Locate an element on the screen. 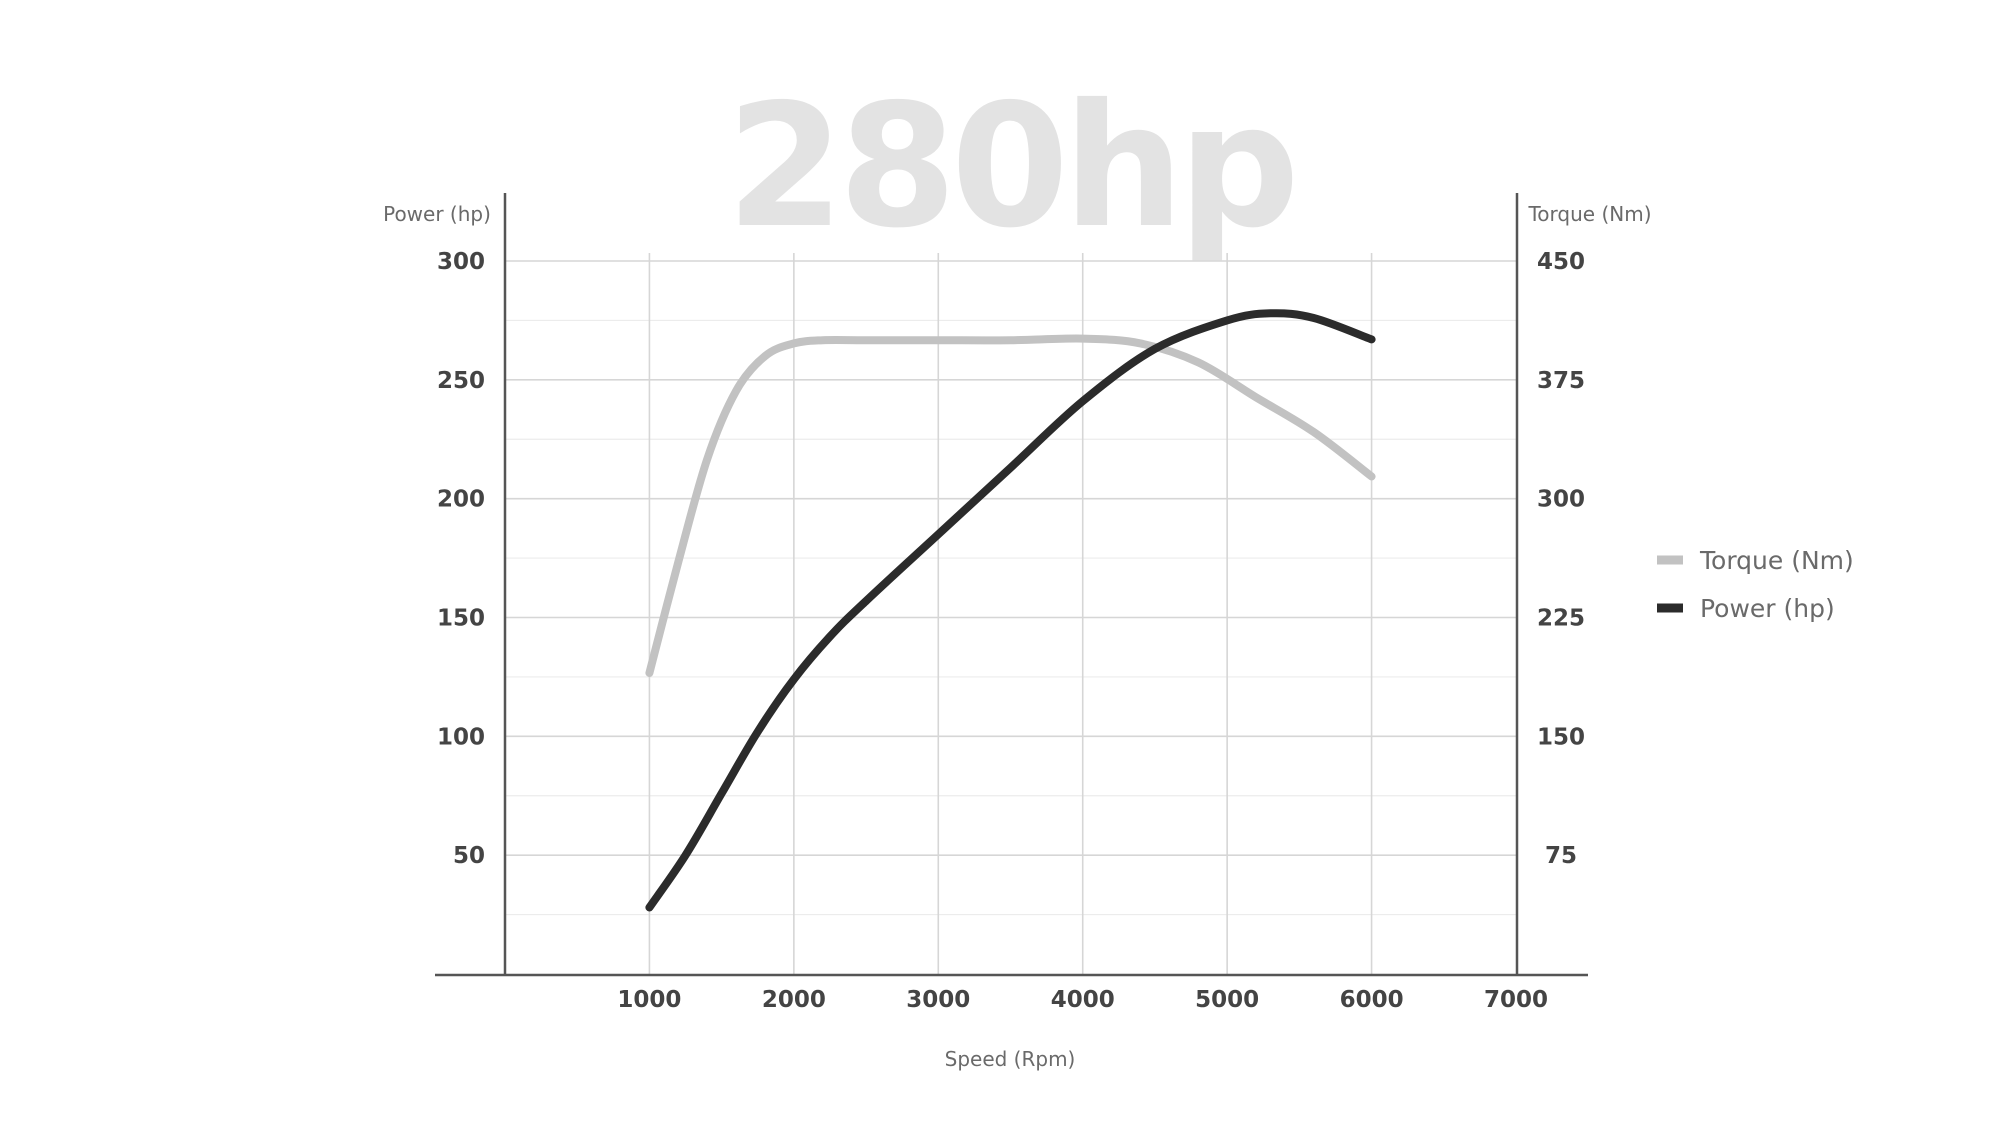 This screenshot has height=1123, width=2000. x-tick-label: 6000 is located at coordinates (1372, 1000).